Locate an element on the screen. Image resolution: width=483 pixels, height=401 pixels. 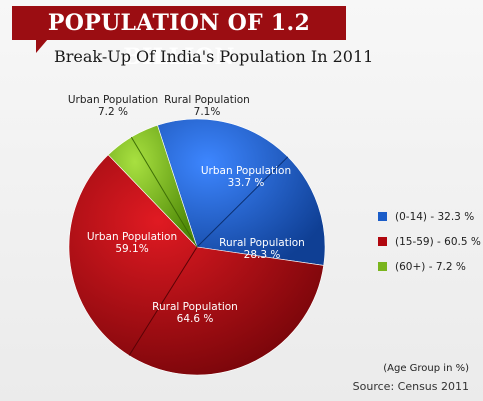
legend-item-0-14: (0-14) - 32.3 % is located at coordinates (429, 216).